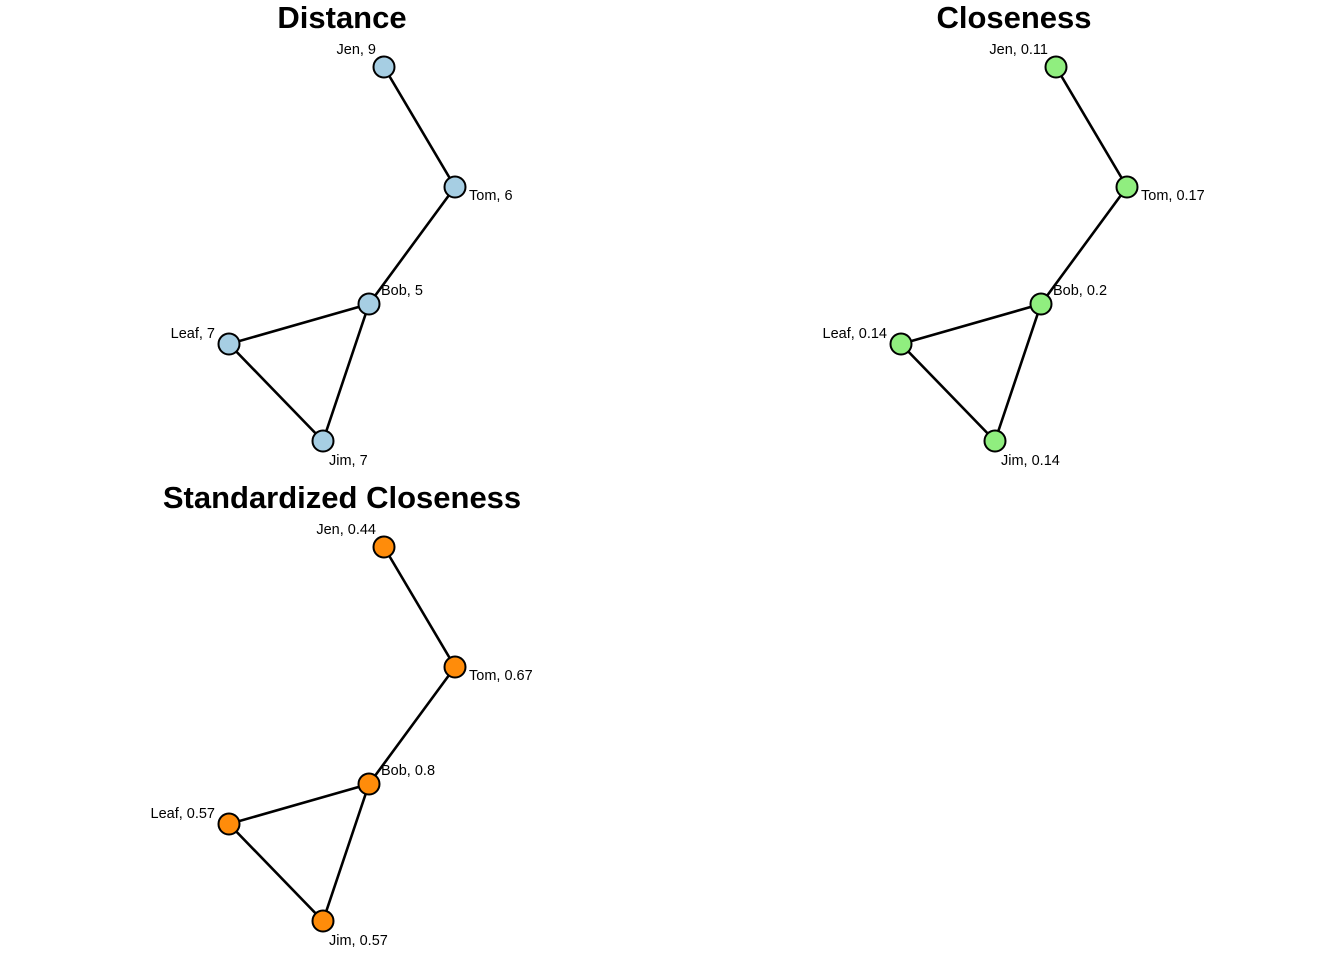 This screenshot has height=960, width=1344. Describe the element at coordinates (348, 461) in the screenshot. I see `node-label-jim: Jim, 7` at that location.